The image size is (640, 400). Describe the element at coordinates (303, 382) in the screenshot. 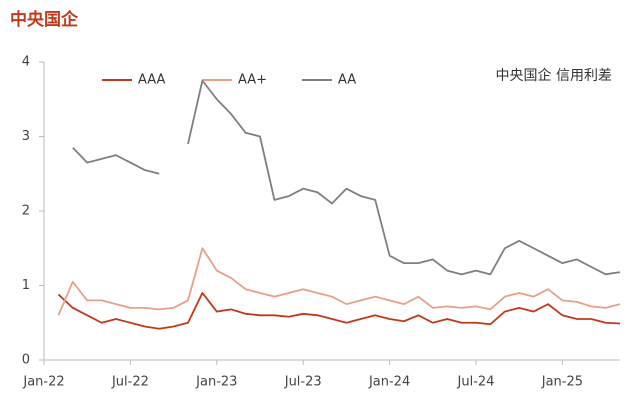

I see `x-tick-label: Jul-23` at that location.